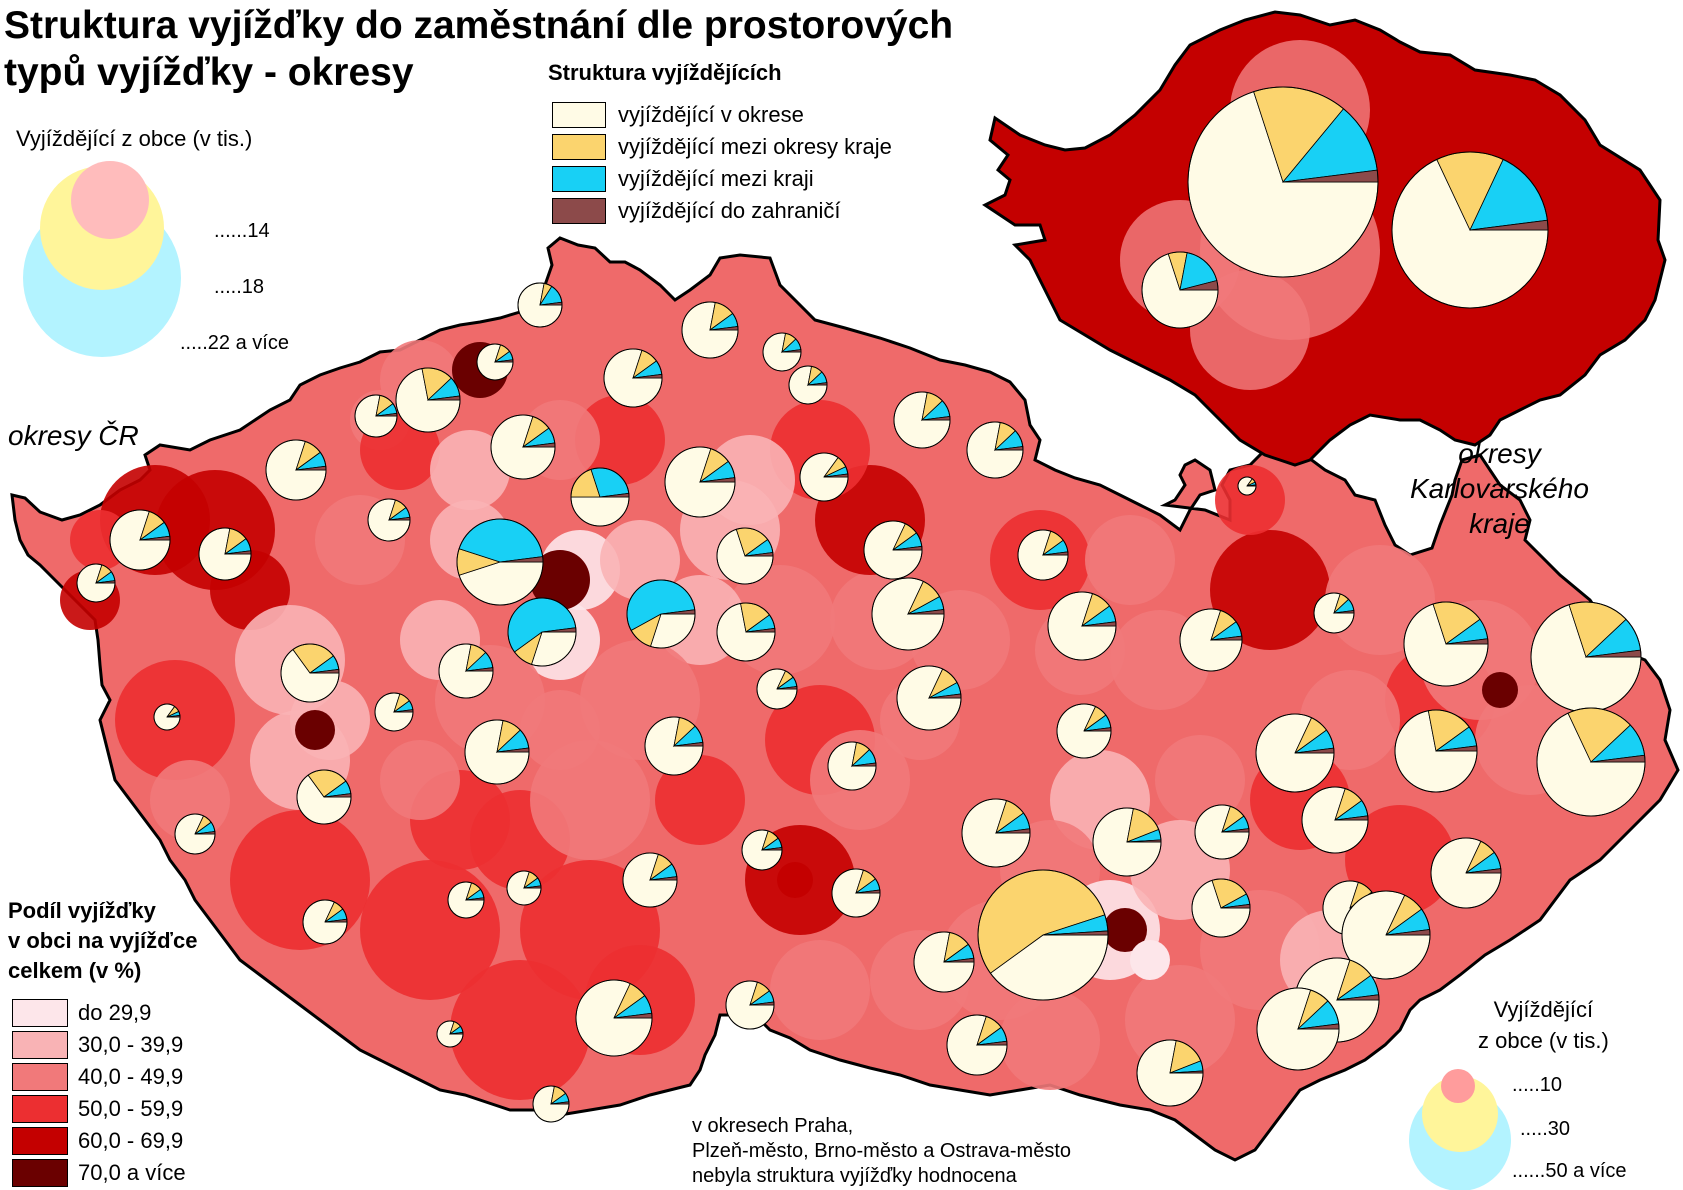  Describe the element at coordinates (131, 1108) in the screenshot. I see `share-label-3: 50,0 - 59,9` at that location.